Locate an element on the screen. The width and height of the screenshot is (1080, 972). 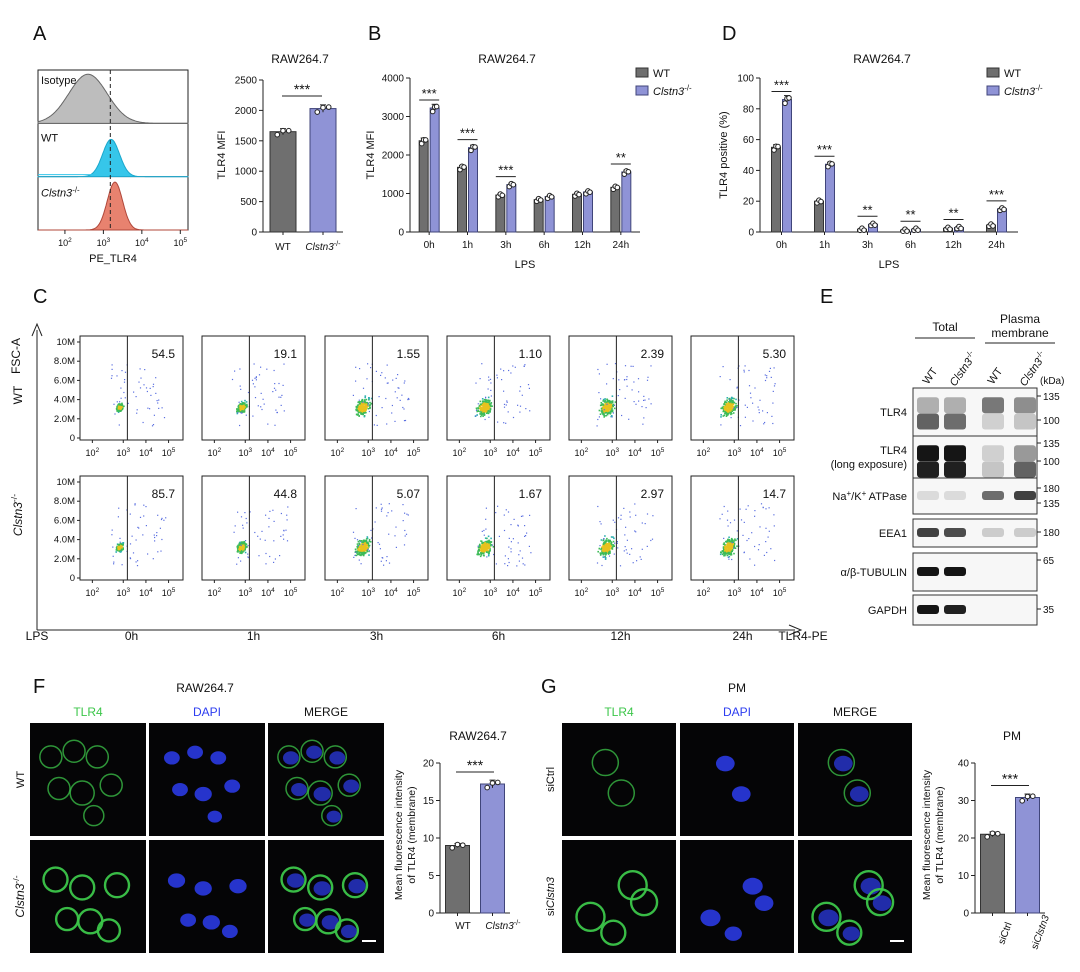
row-label-wt: WT is located at coordinates (49, 138).